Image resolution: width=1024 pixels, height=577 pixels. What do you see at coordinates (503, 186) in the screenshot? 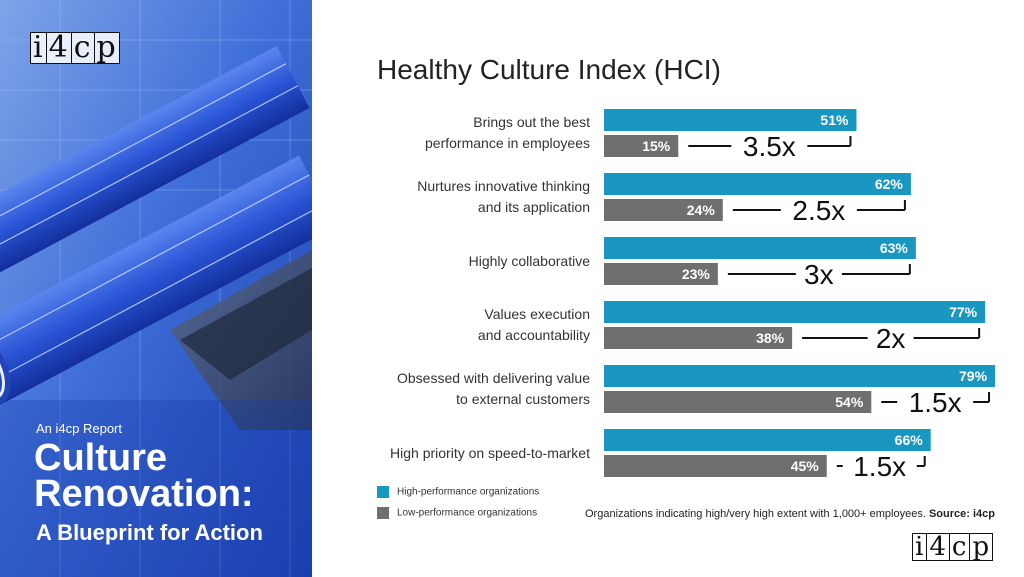
I see `category-label: Nurtures innovative thinking` at bounding box center [503, 186].